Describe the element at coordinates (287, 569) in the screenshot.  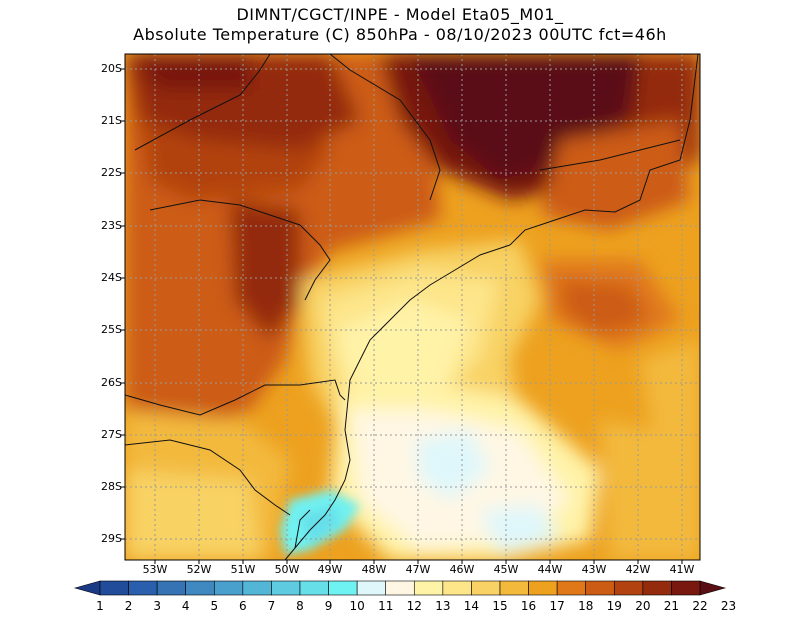
I see `lon-label: 50W` at that location.